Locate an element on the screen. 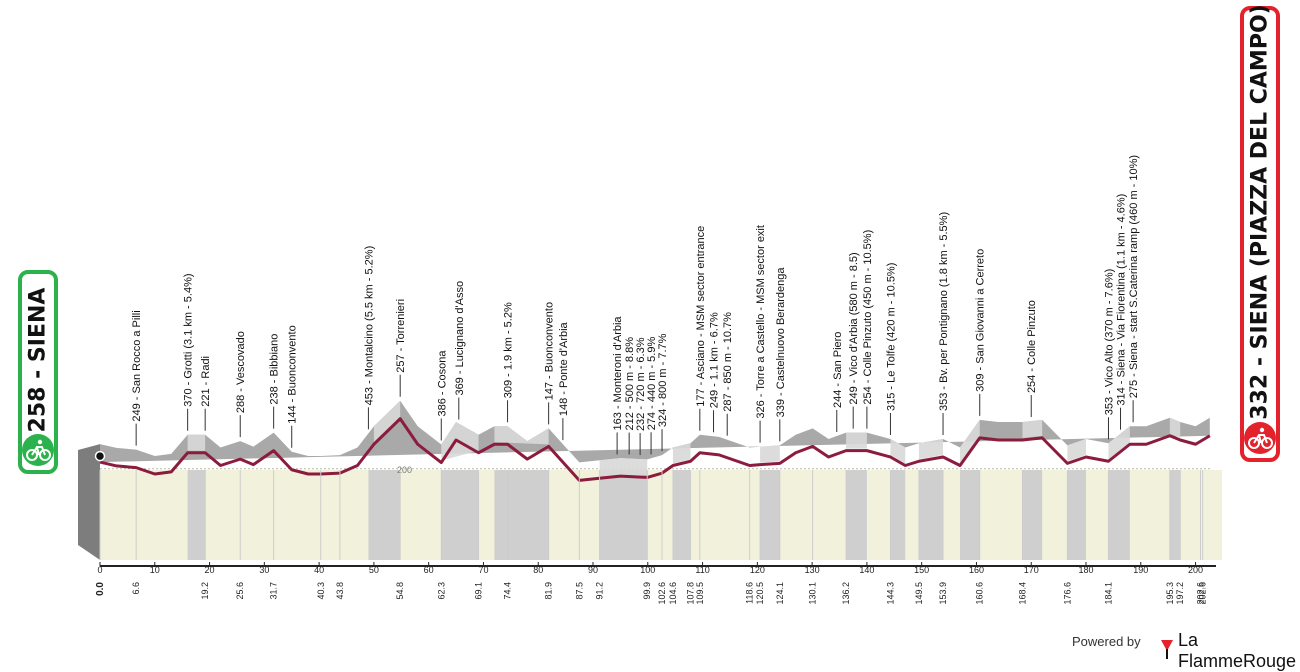  annotation-label: 324 - 800 m - 7.7% is located at coordinates (663, 380).